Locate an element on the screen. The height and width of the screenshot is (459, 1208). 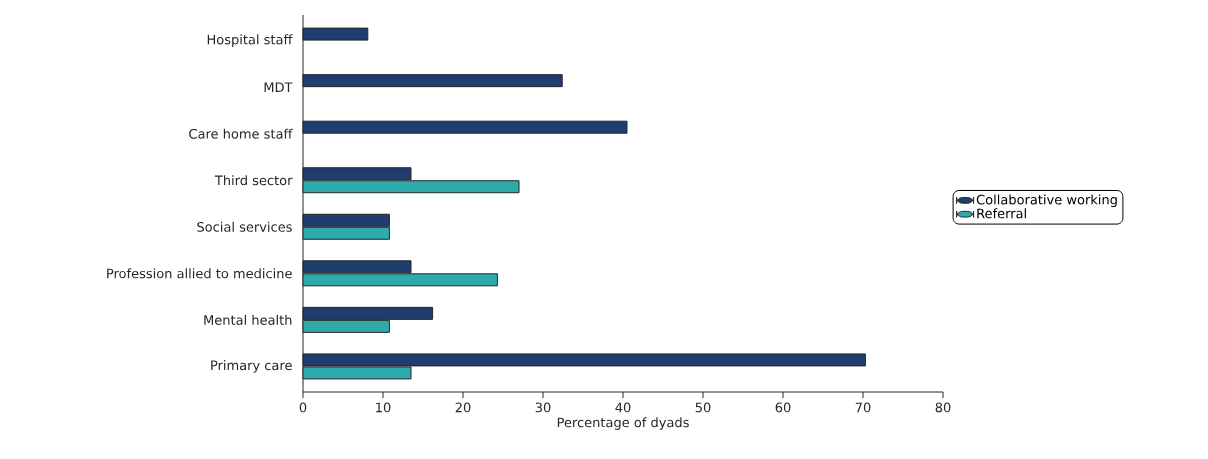
y-tick-label: Third sector is located at coordinates (253, 180).